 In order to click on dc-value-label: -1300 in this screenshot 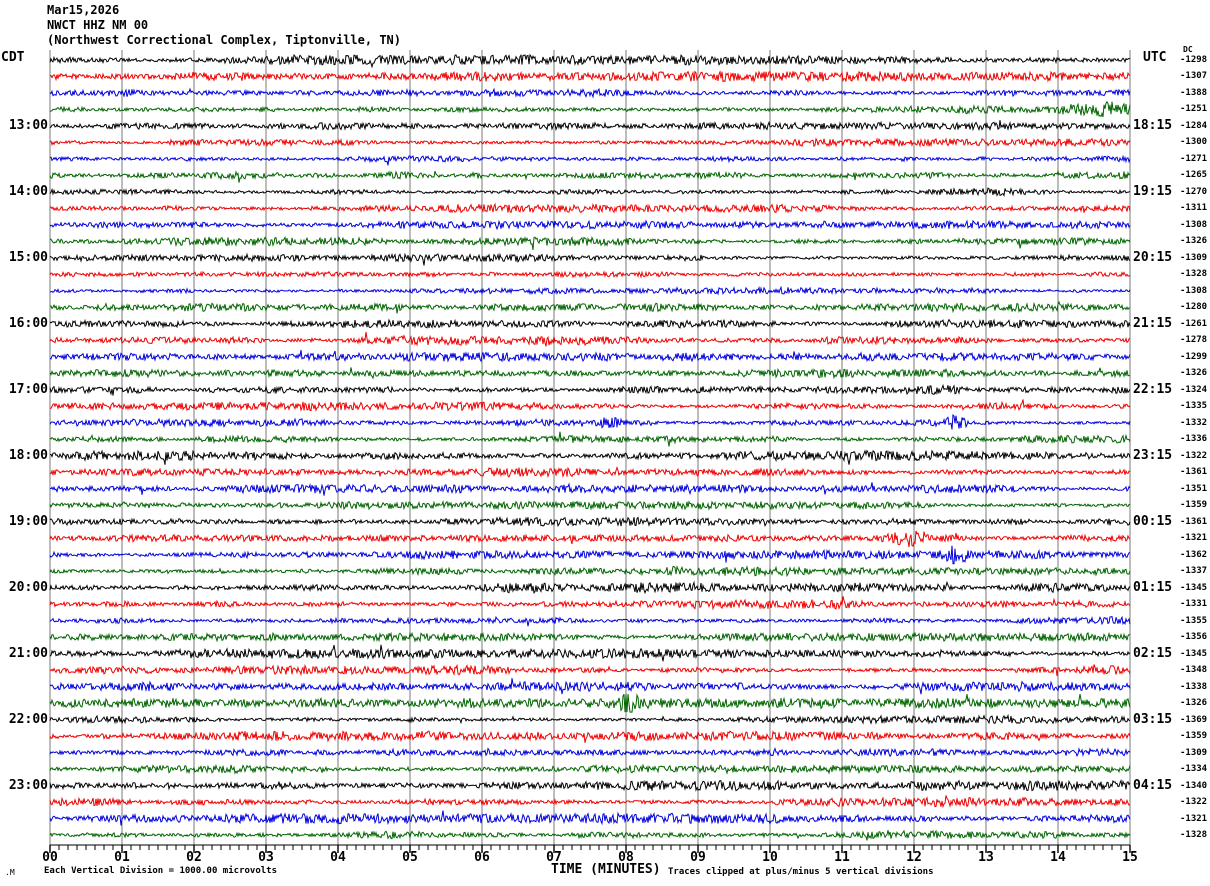, I will do `click(1194, 142)`.